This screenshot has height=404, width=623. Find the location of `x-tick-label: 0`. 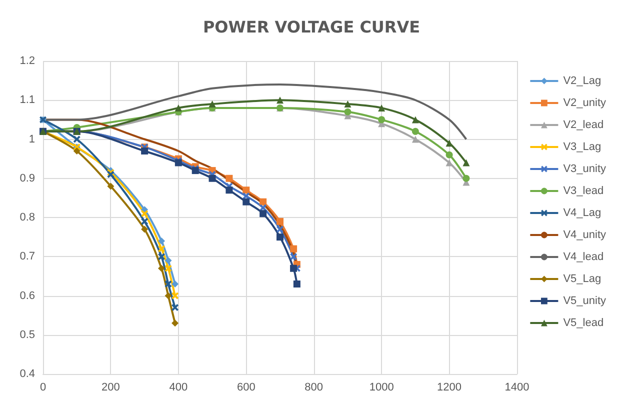

x-tick-label: 0 is located at coordinates (43, 388).